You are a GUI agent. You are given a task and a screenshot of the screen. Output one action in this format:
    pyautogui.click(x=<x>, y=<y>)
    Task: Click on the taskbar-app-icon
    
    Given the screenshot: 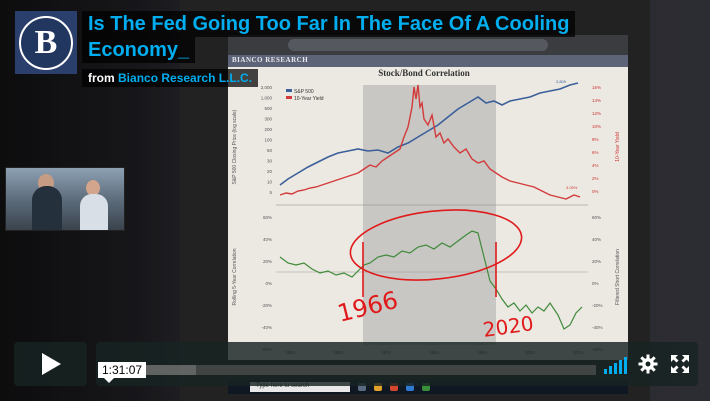 What is the action you would take?
    pyautogui.click(x=362, y=387)
    